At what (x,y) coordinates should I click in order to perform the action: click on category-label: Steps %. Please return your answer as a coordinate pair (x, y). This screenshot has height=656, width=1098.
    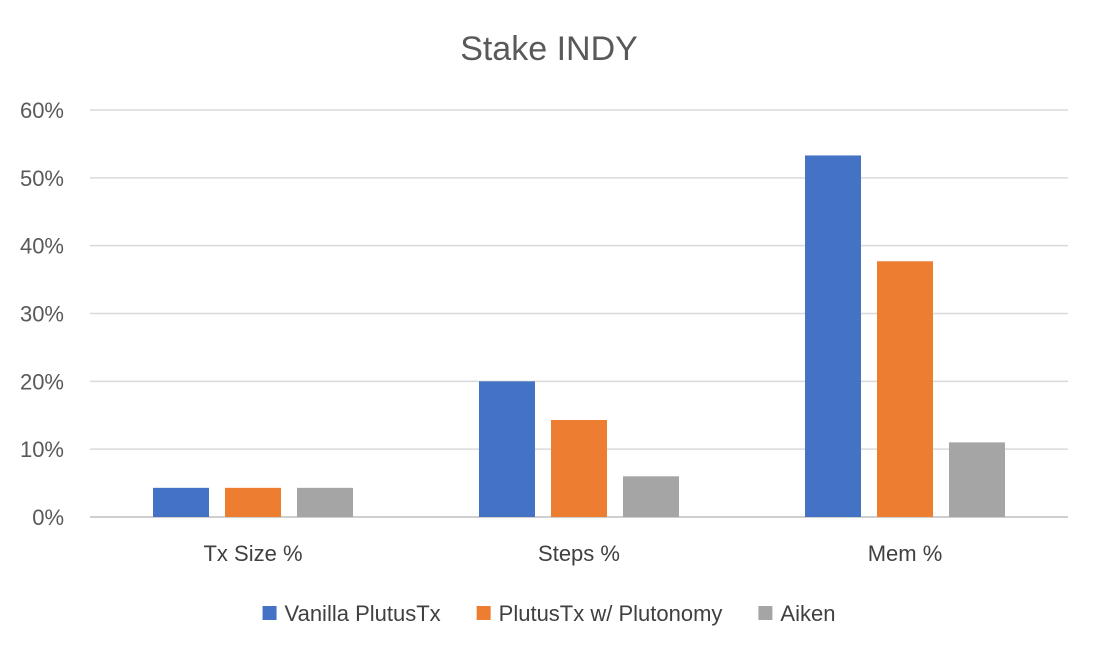
    Looking at the image, I should click on (579, 553).